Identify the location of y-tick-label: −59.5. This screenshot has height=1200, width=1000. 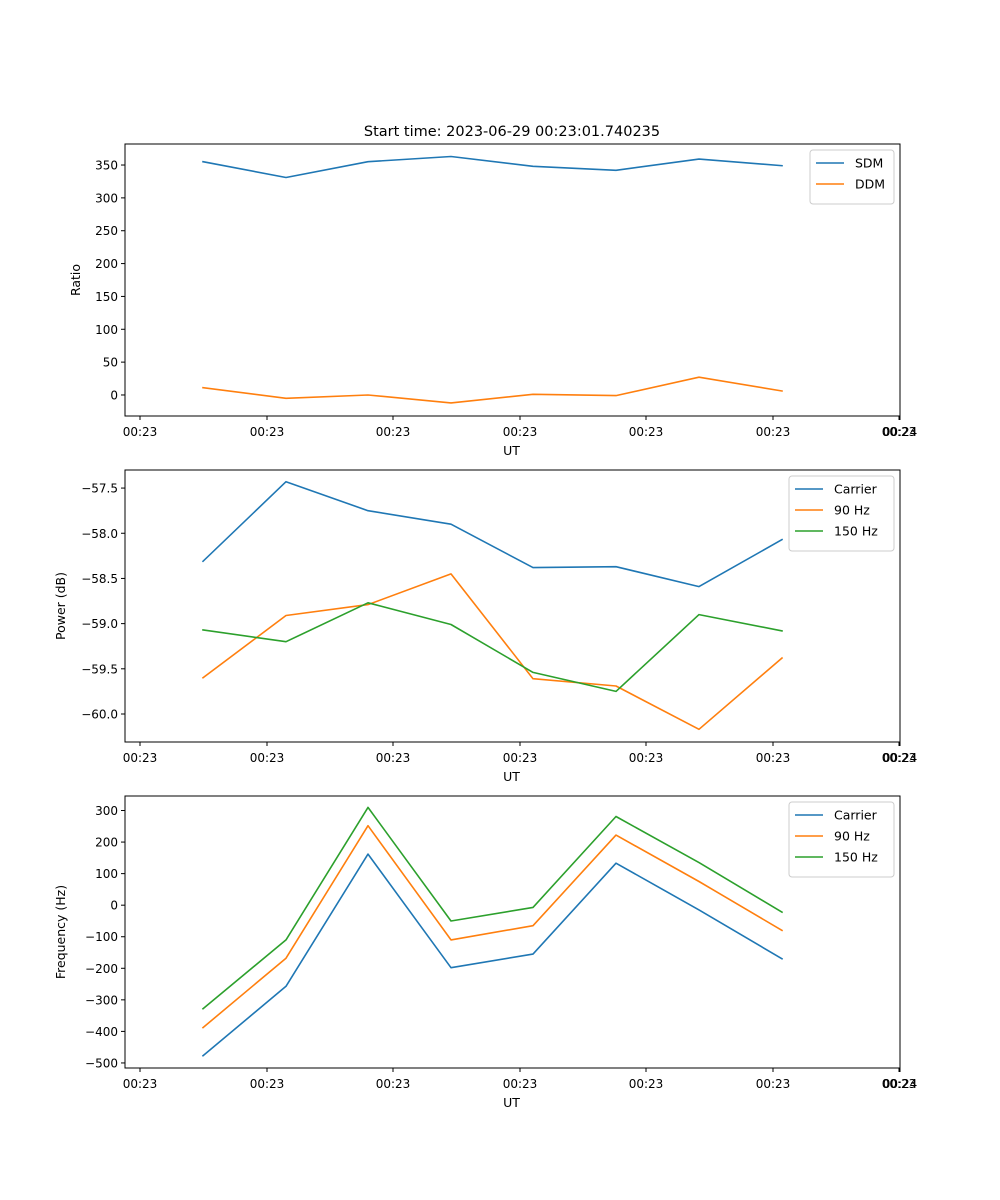
(99, 669).